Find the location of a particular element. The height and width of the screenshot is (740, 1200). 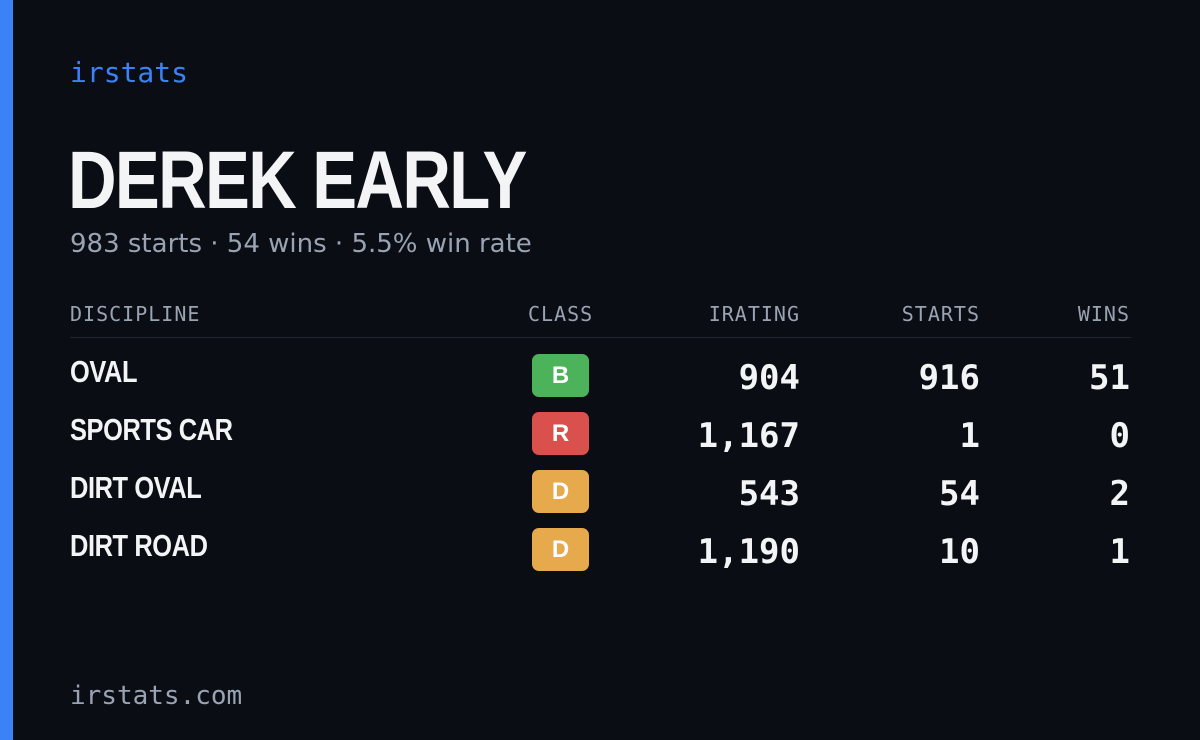

table-row: DIRT ROAD D 1,190 10 1 is located at coordinates (600, 542).